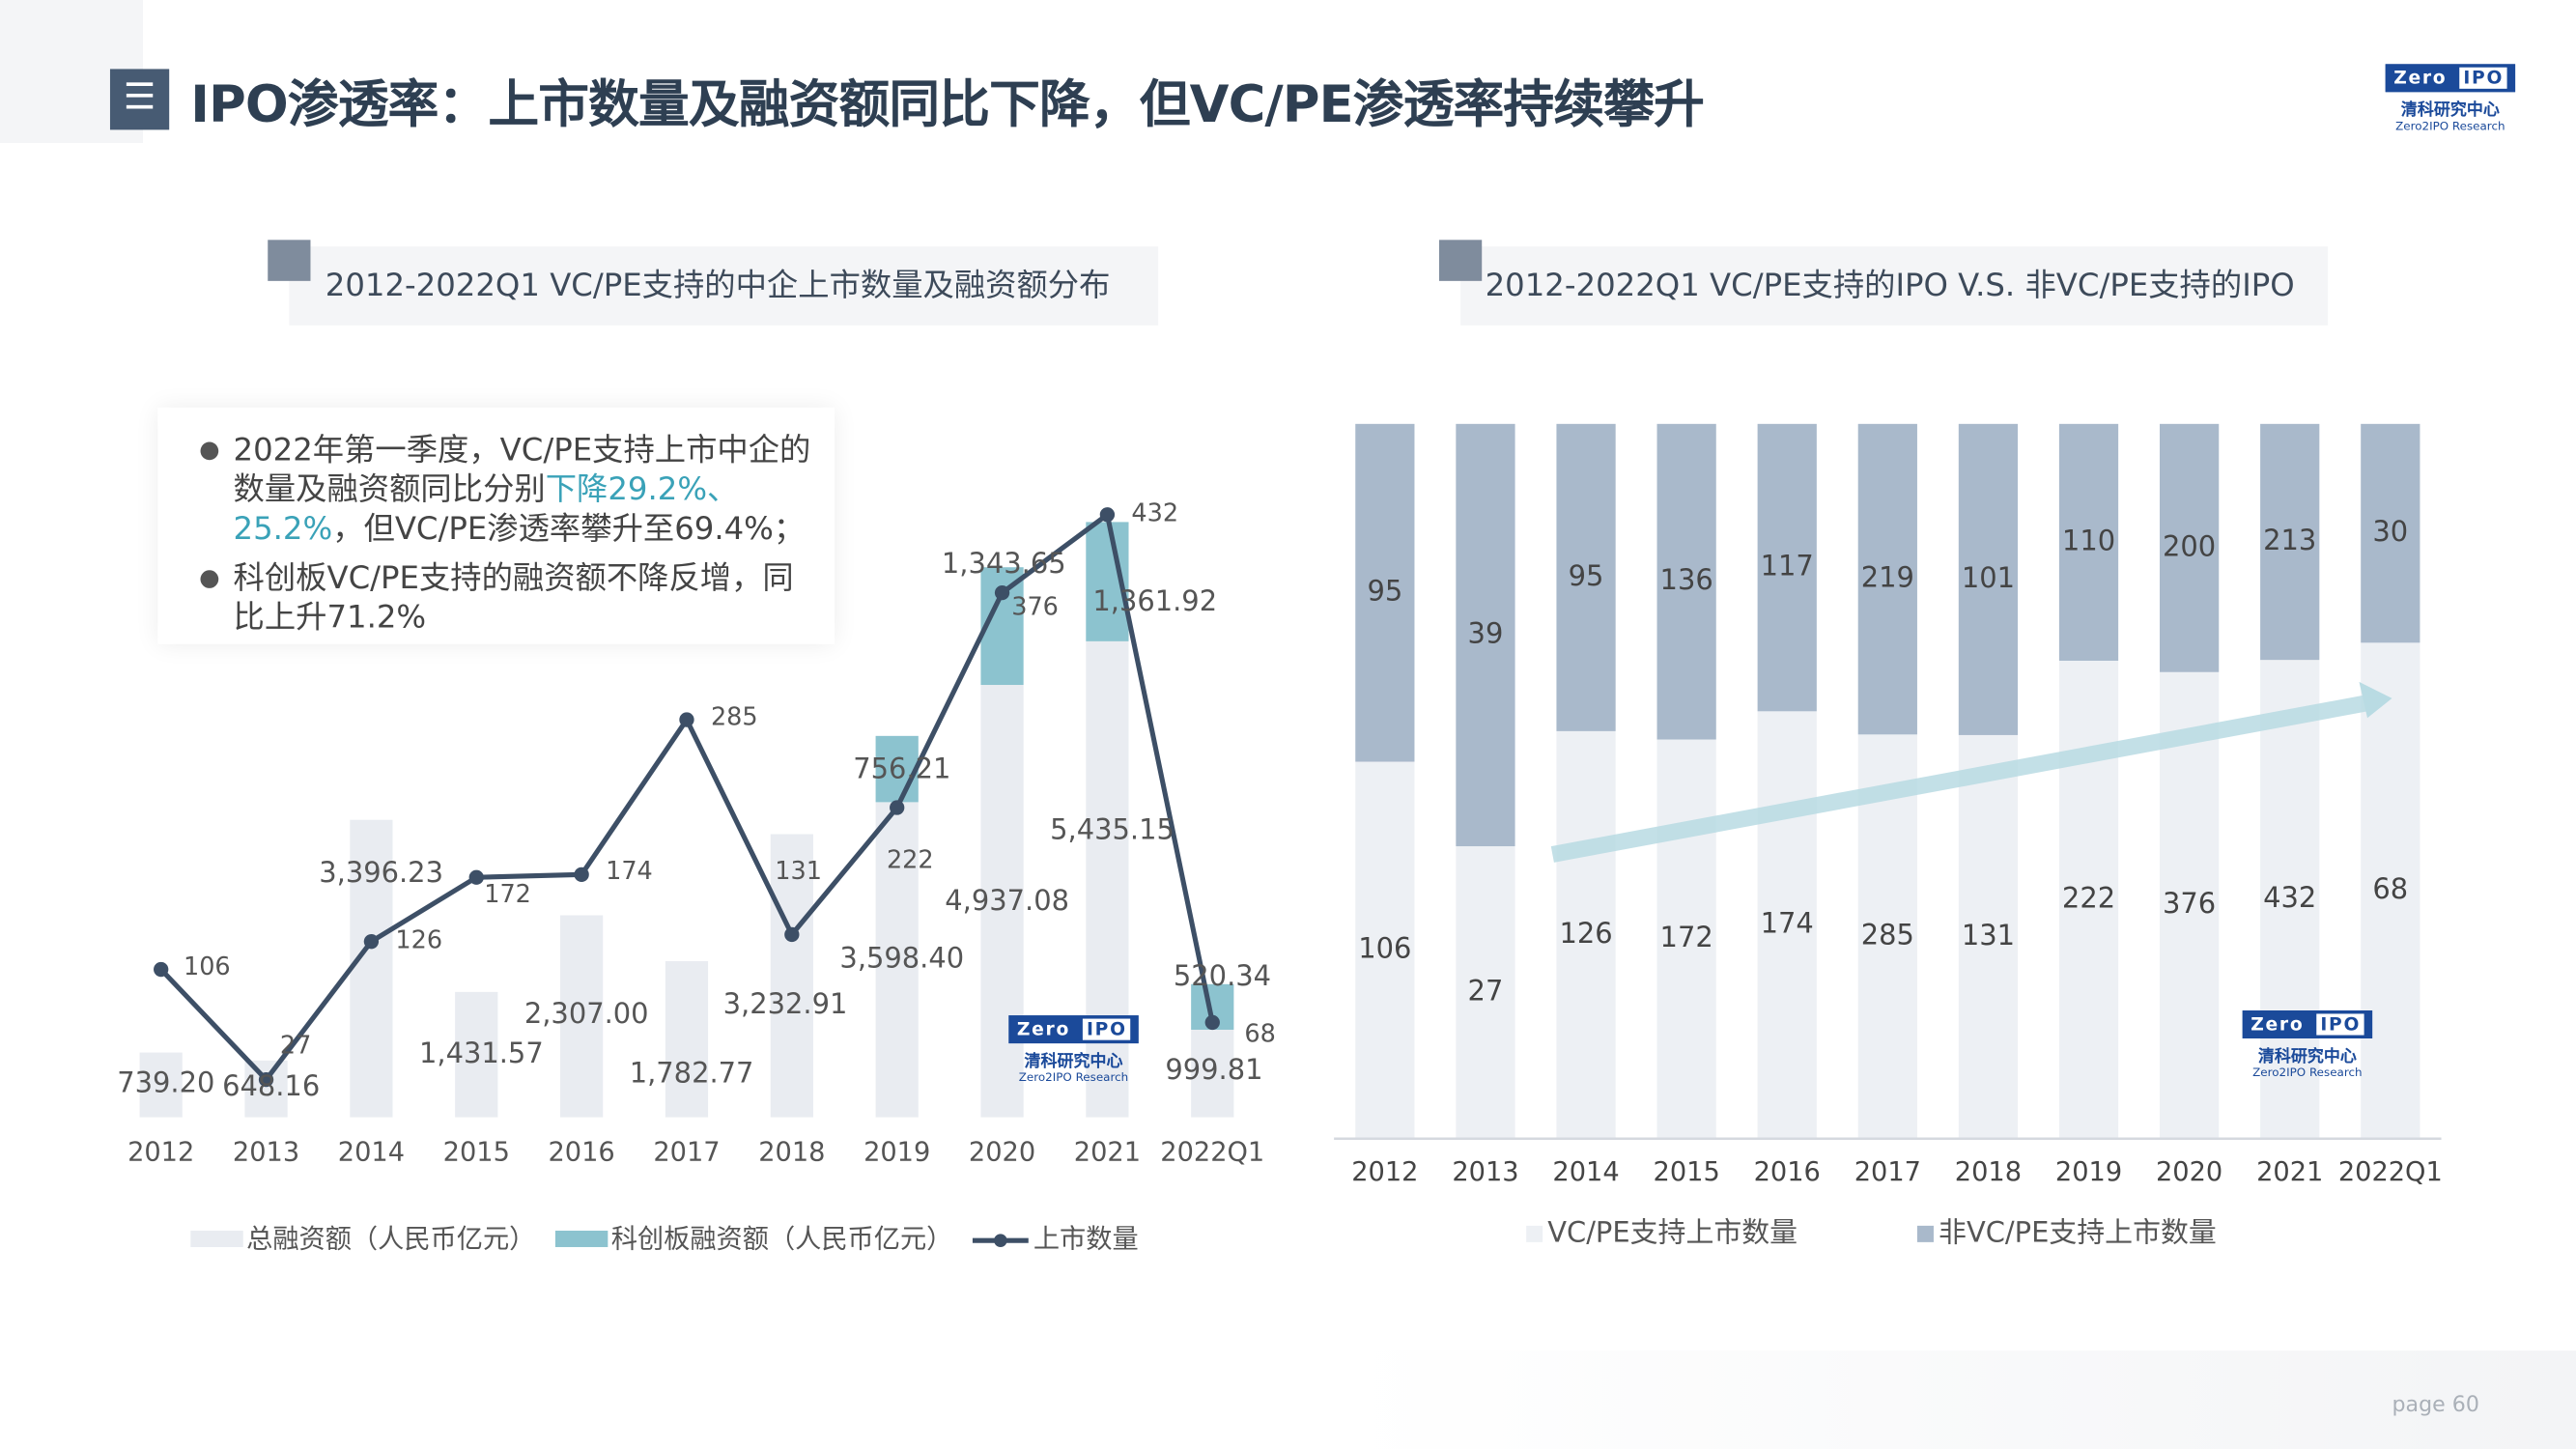  I want to click on vcpe-label: 106, so click(1384, 948).